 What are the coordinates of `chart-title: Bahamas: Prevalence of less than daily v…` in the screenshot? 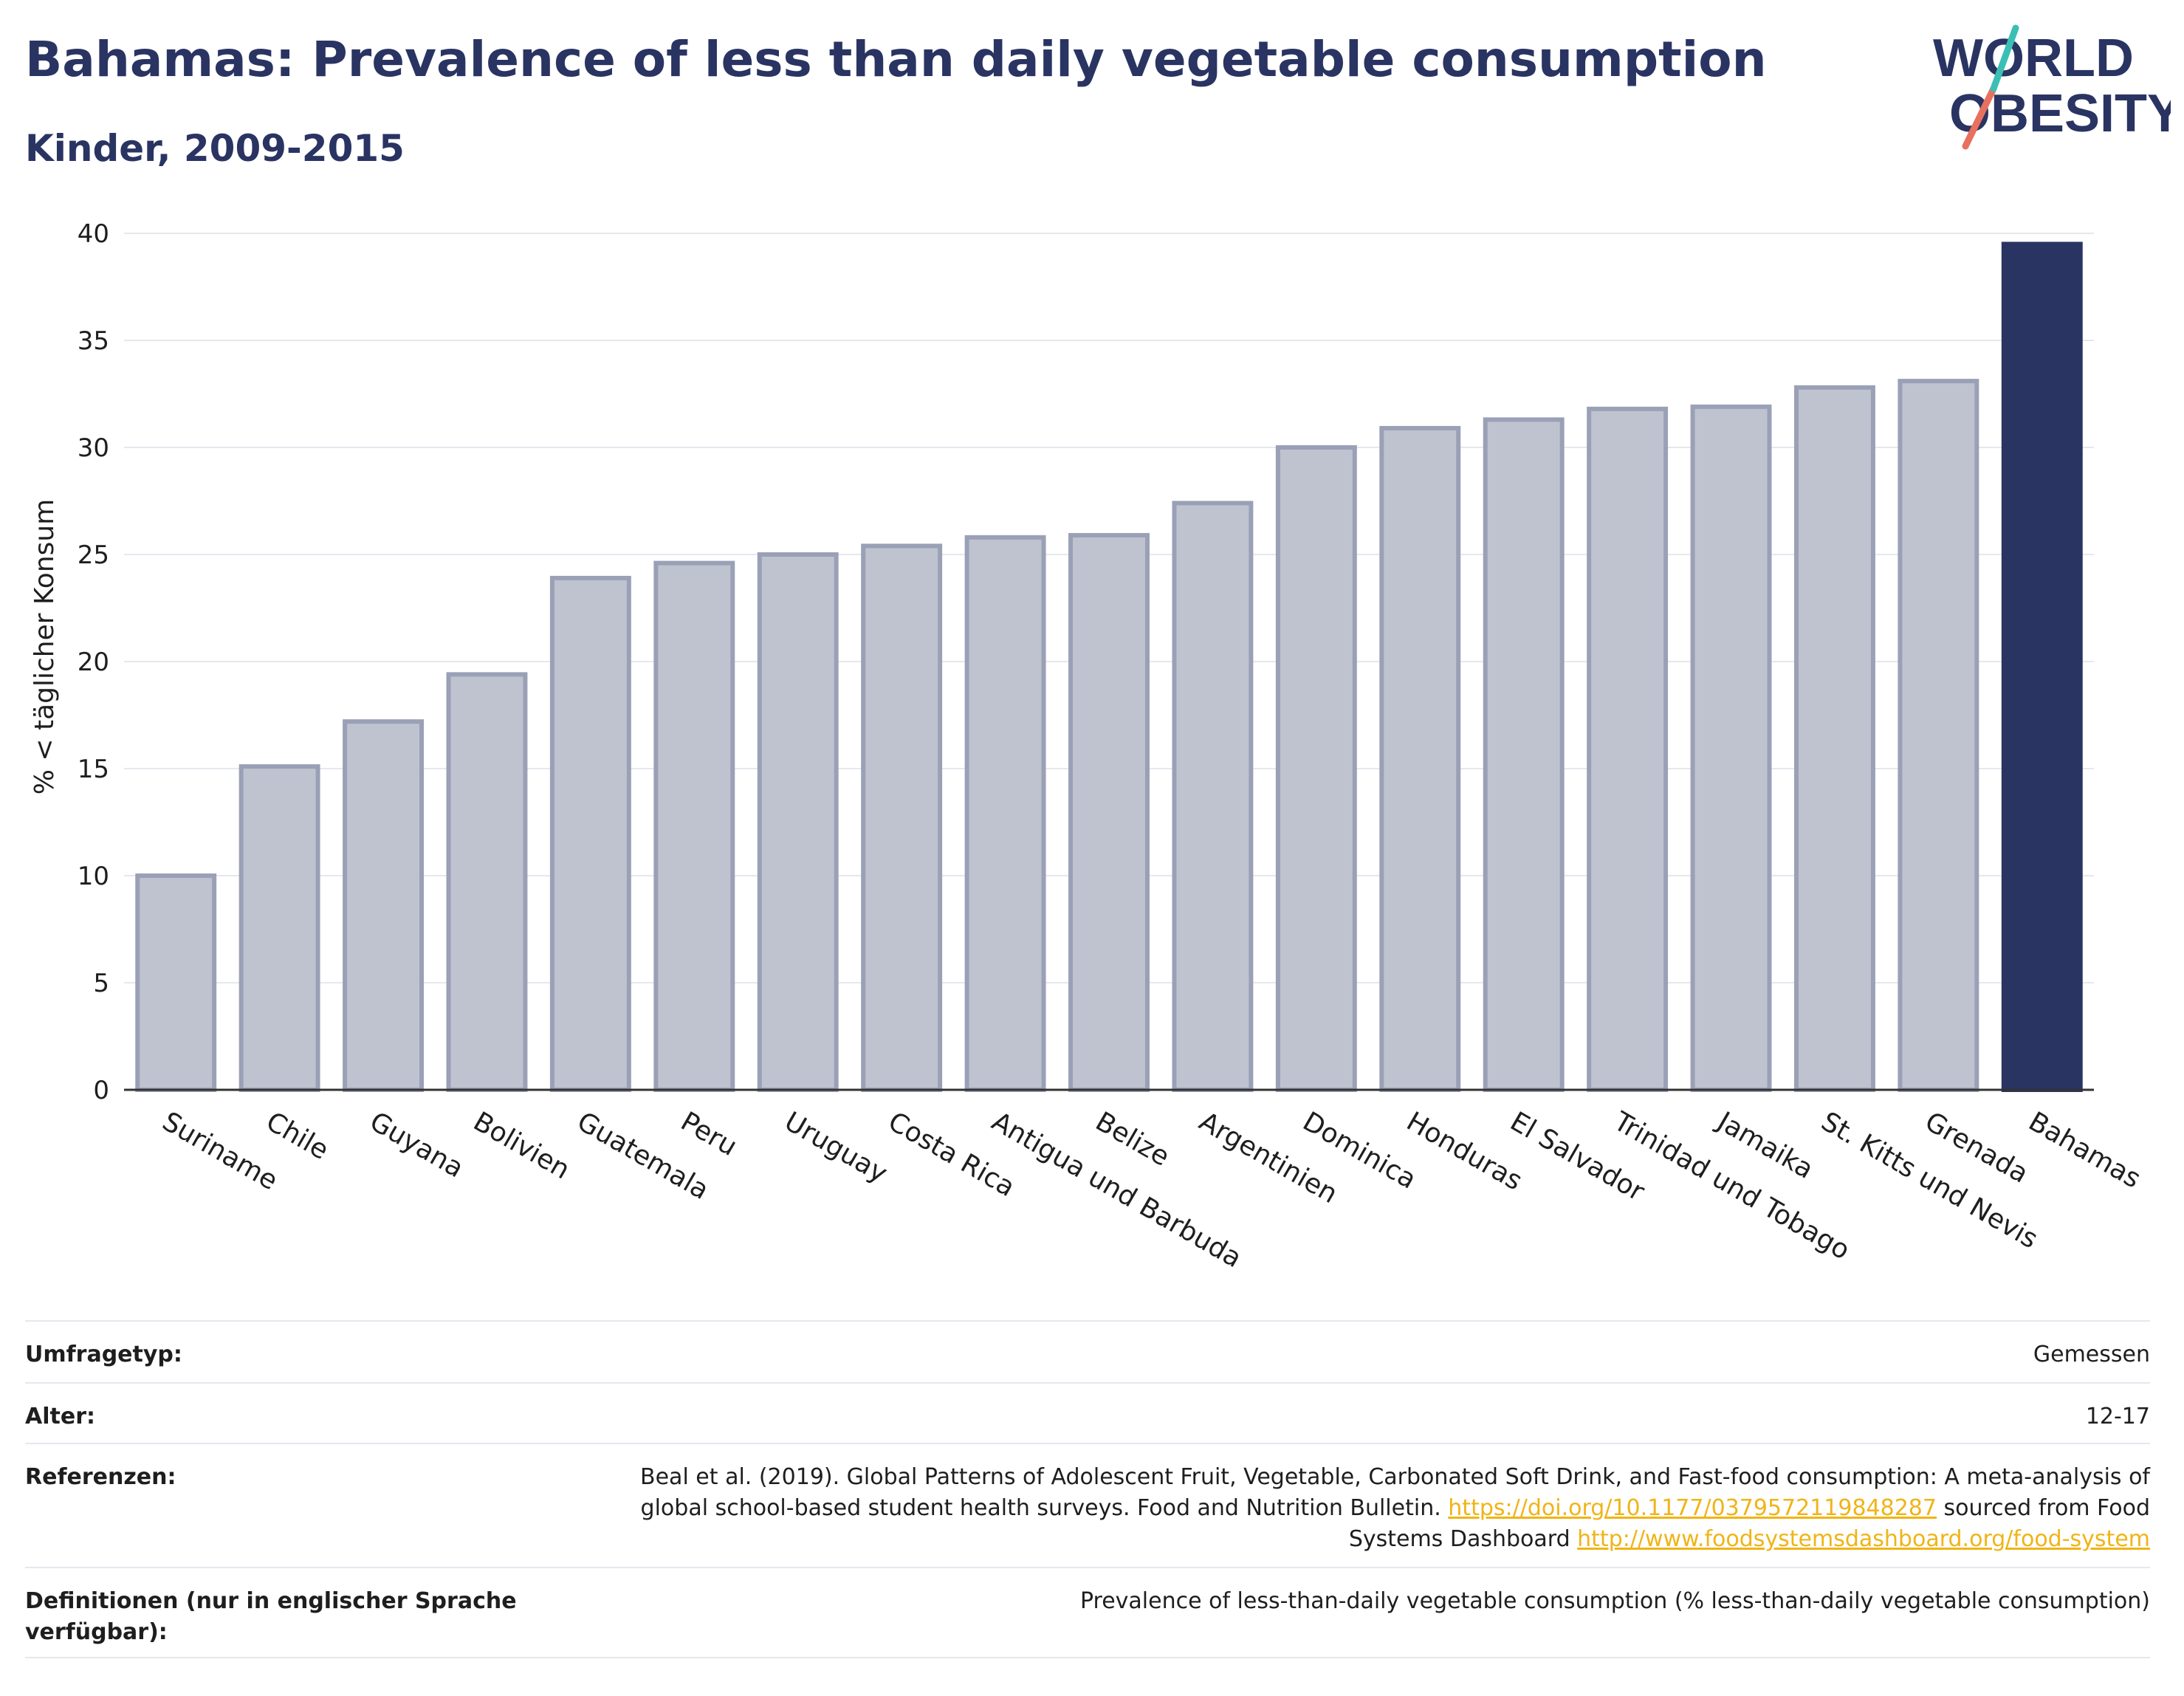 It's located at (896, 59).